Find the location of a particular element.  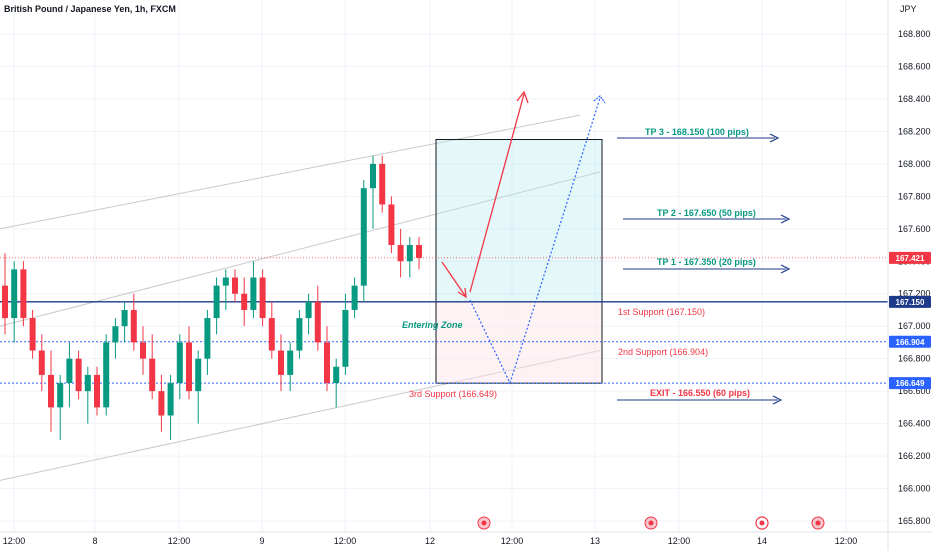

price-badge: 166.649 is located at coordinates (910, 383).